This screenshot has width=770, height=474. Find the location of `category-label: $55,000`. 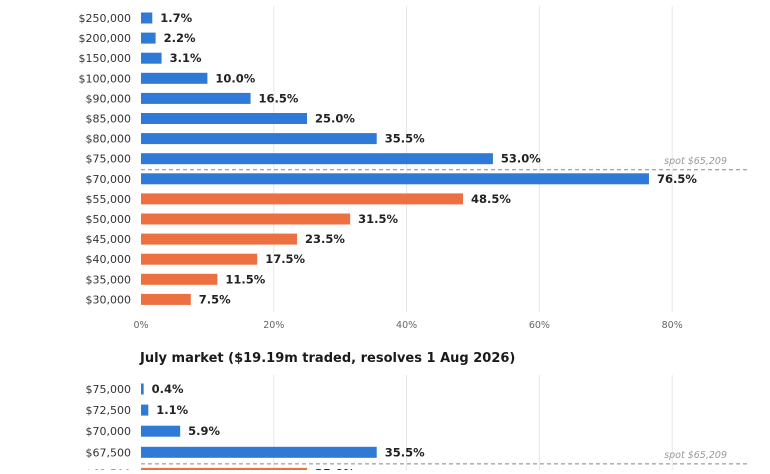

category-label: $55,000 is located at coordinates (109, 199).